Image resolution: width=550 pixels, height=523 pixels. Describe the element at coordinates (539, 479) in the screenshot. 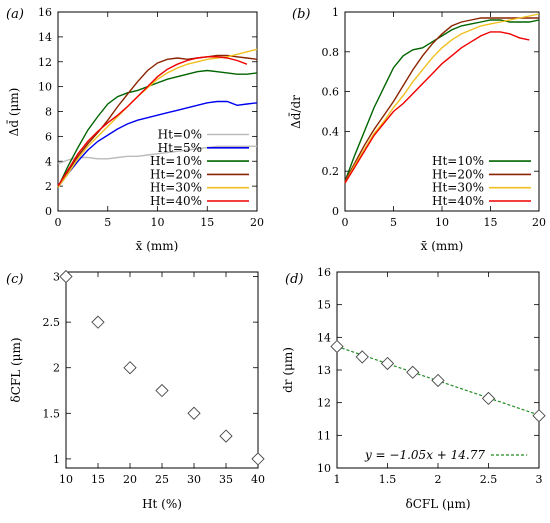

I see `x-tick-label: 3` at that location.